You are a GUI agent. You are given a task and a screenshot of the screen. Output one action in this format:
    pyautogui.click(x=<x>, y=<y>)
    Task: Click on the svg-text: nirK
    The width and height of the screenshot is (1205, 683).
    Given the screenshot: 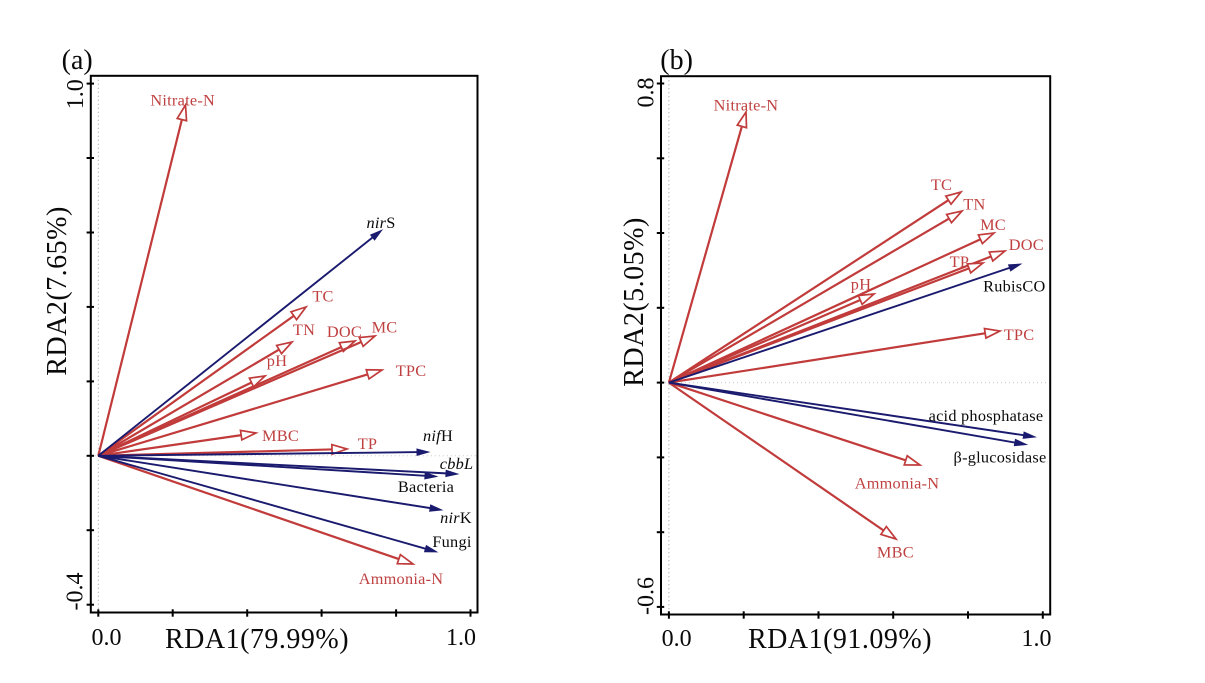 What is the action you would take?
    pyautogui.click(x=456, y=517)
    